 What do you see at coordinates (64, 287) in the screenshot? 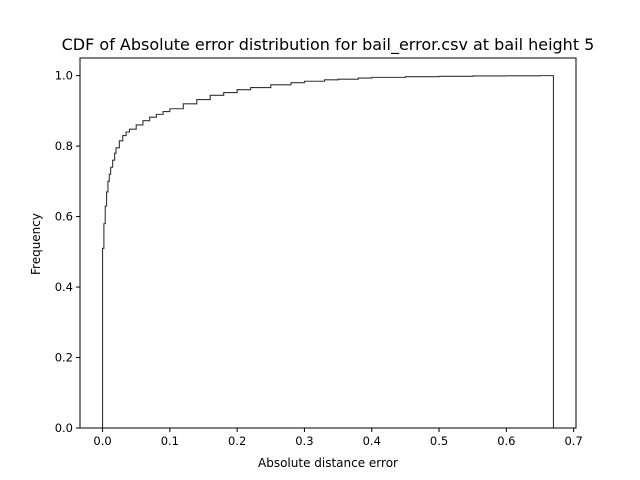
I see `y-tick-label: 0.4` at bounding box center [64, 287].